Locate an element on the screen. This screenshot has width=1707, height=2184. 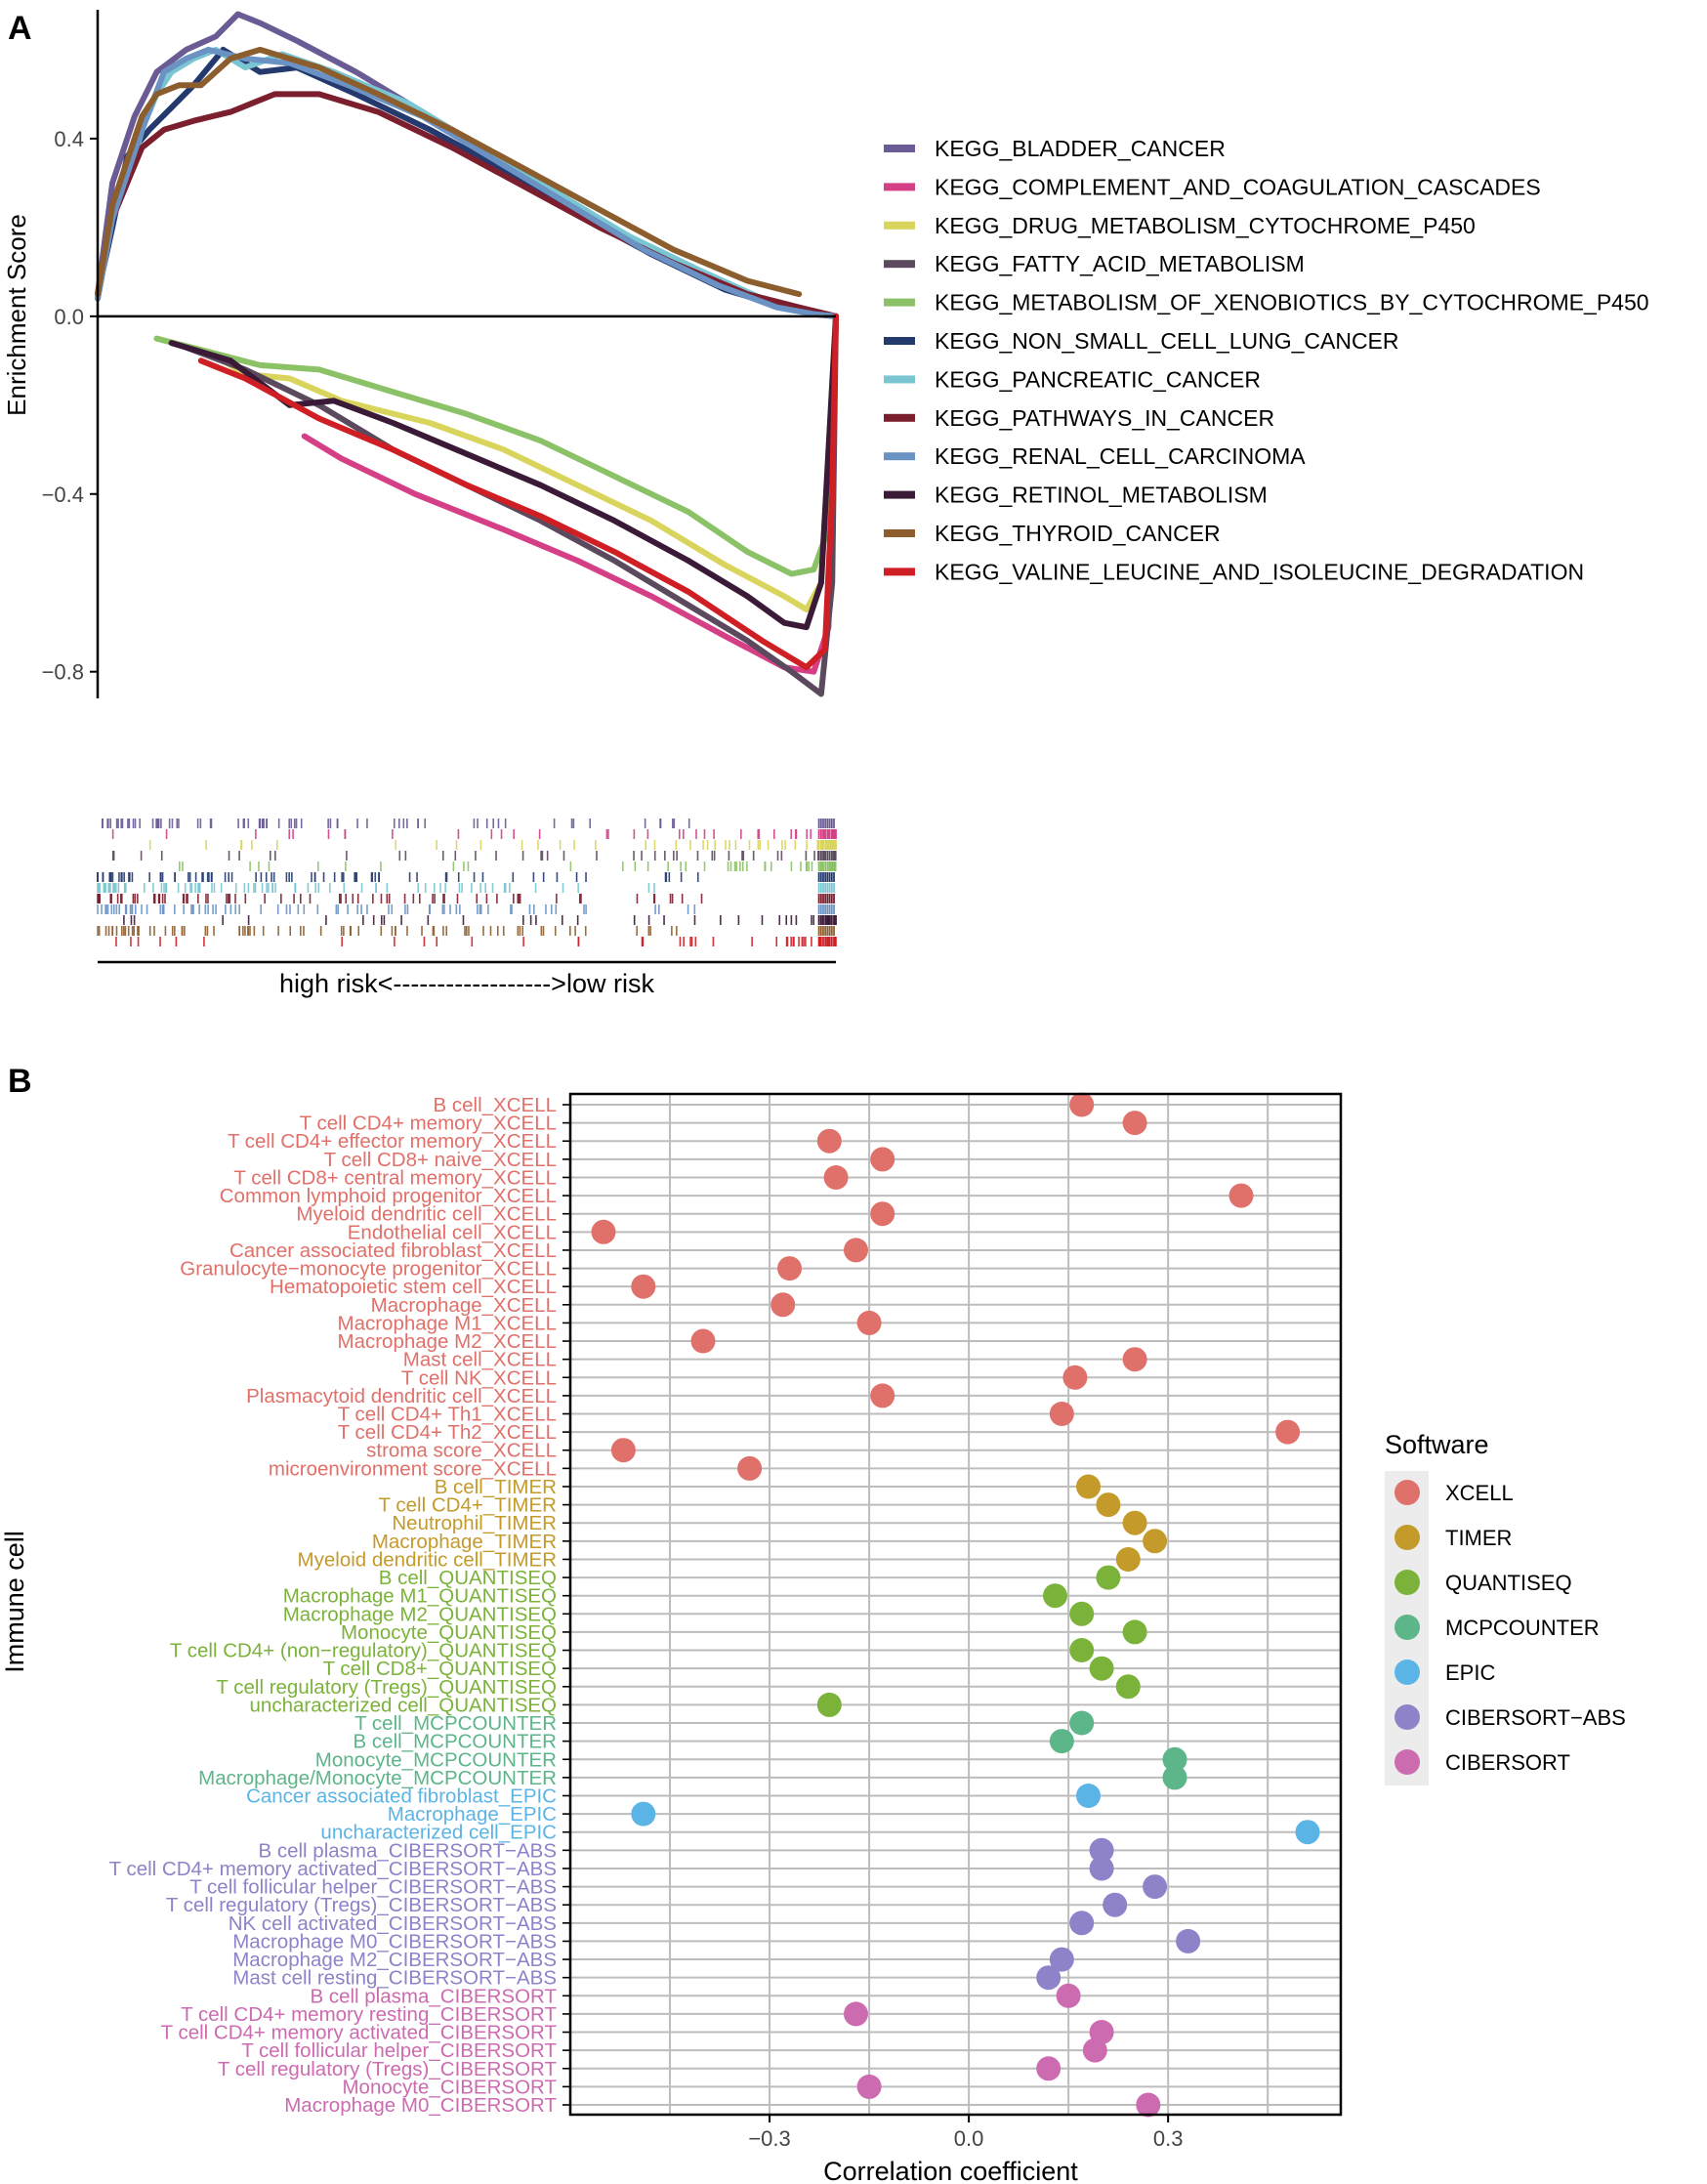
row-label: T cell follicular helper_CIBERSORT−ABS is located at coordinates (373, 1887).